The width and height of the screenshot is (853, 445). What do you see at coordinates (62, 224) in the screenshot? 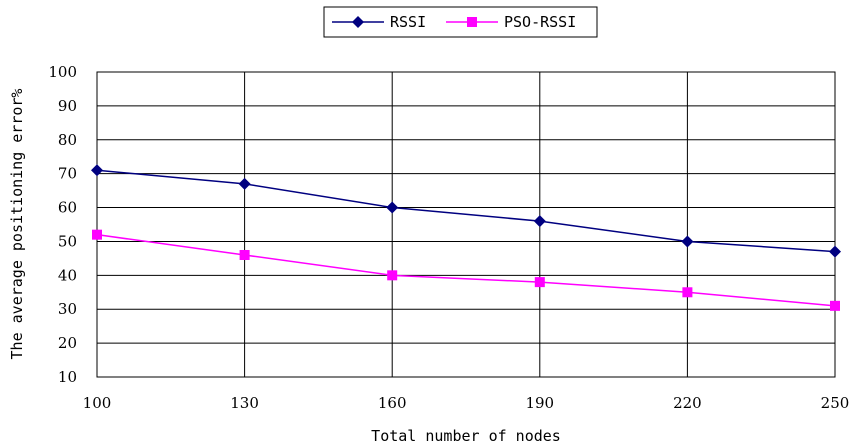
I see `y-tick-labels: 10 20 30 40 50 60 70 80 90 100` at bounding box center [62, 224].